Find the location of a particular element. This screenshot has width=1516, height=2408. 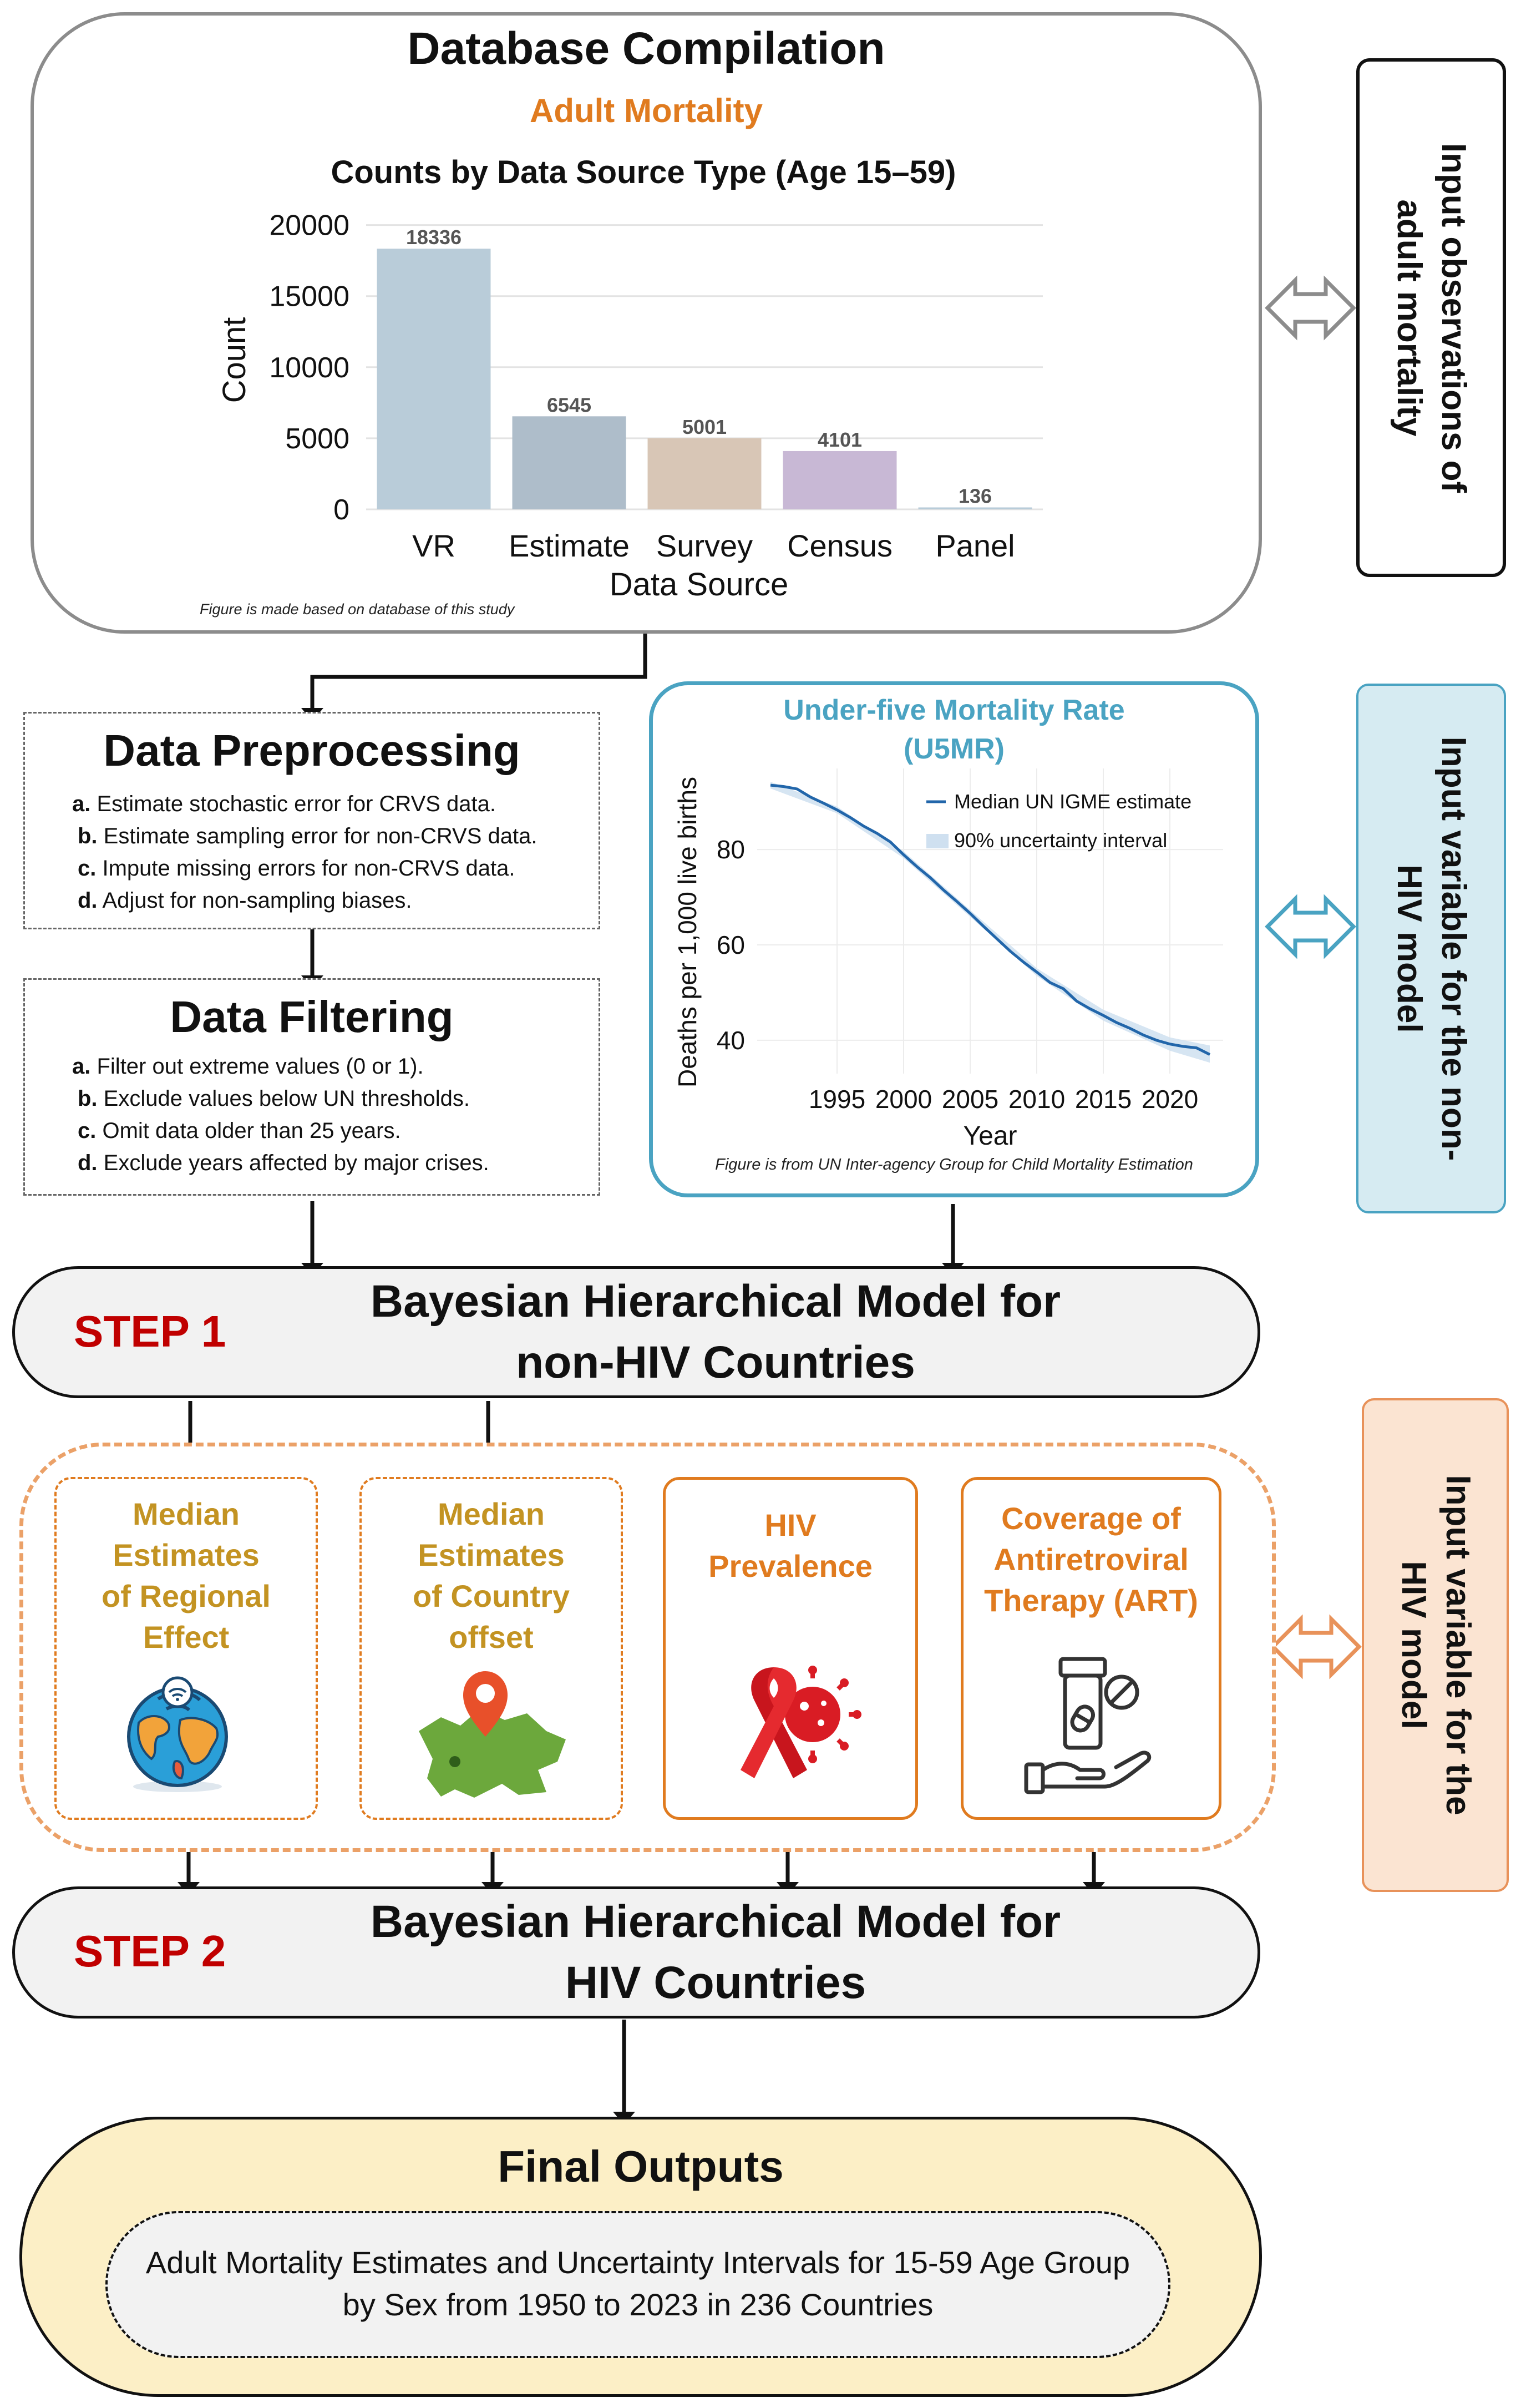

art-coverage-title: Coverage of Antiretroviral Therapy (ART) is located at coordinates (1091, 1559).